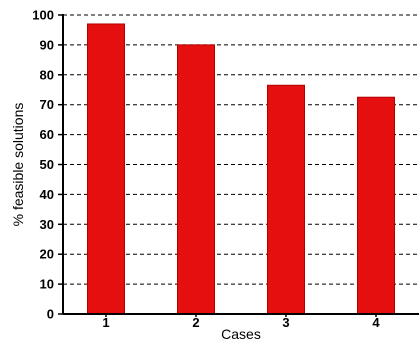  Describe the element at coordinates (18, 165) in the screenshot. I see `y-axis-title: % feasible solutions` at that location.